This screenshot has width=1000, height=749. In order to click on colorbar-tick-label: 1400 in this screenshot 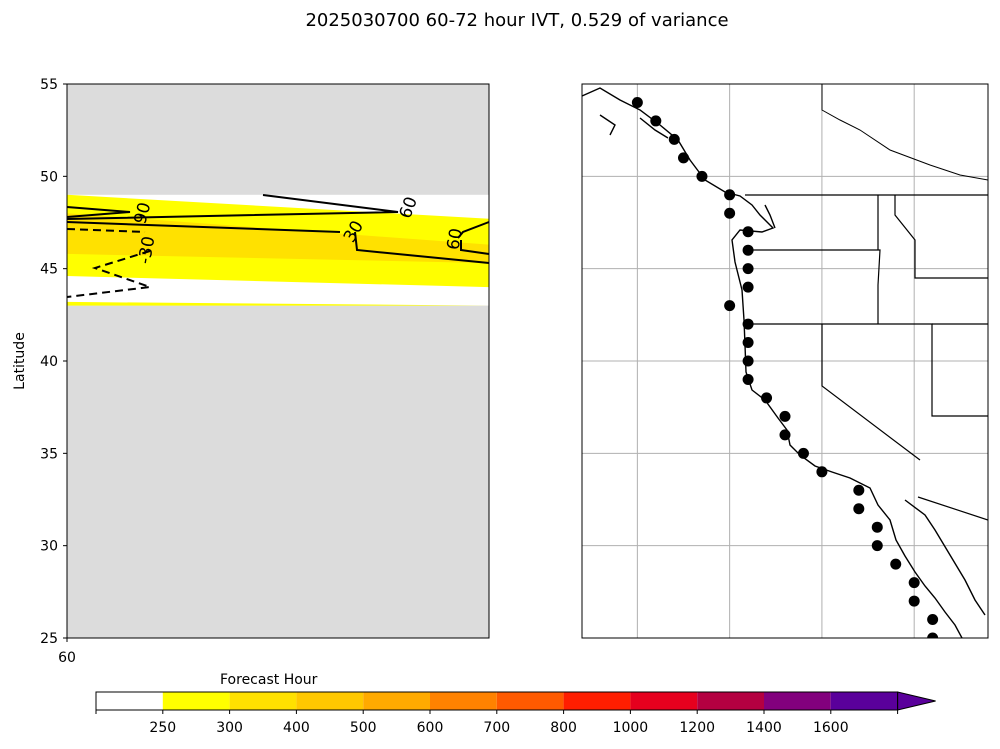, I will do `click(764, 728)`.